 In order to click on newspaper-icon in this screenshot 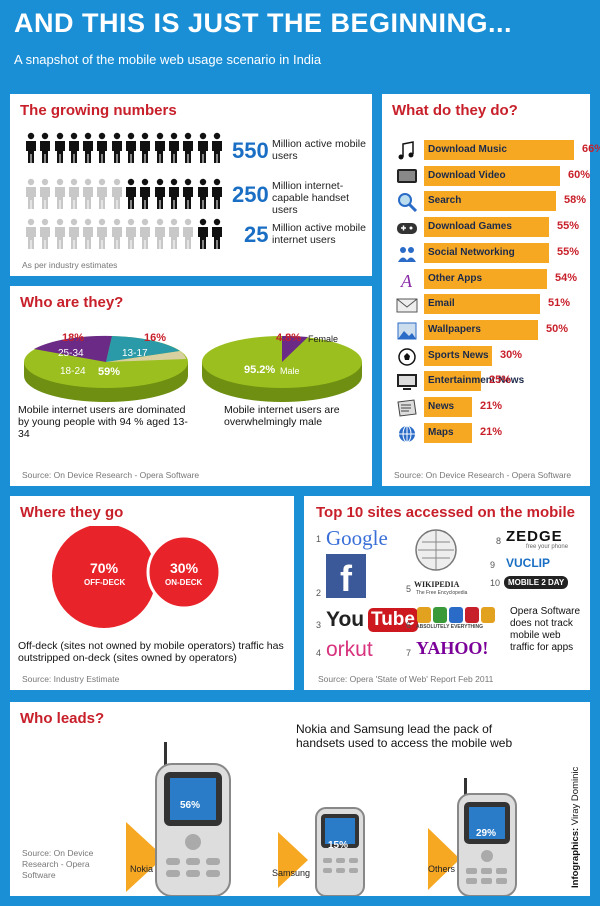, I will do `click(407, 408)`.